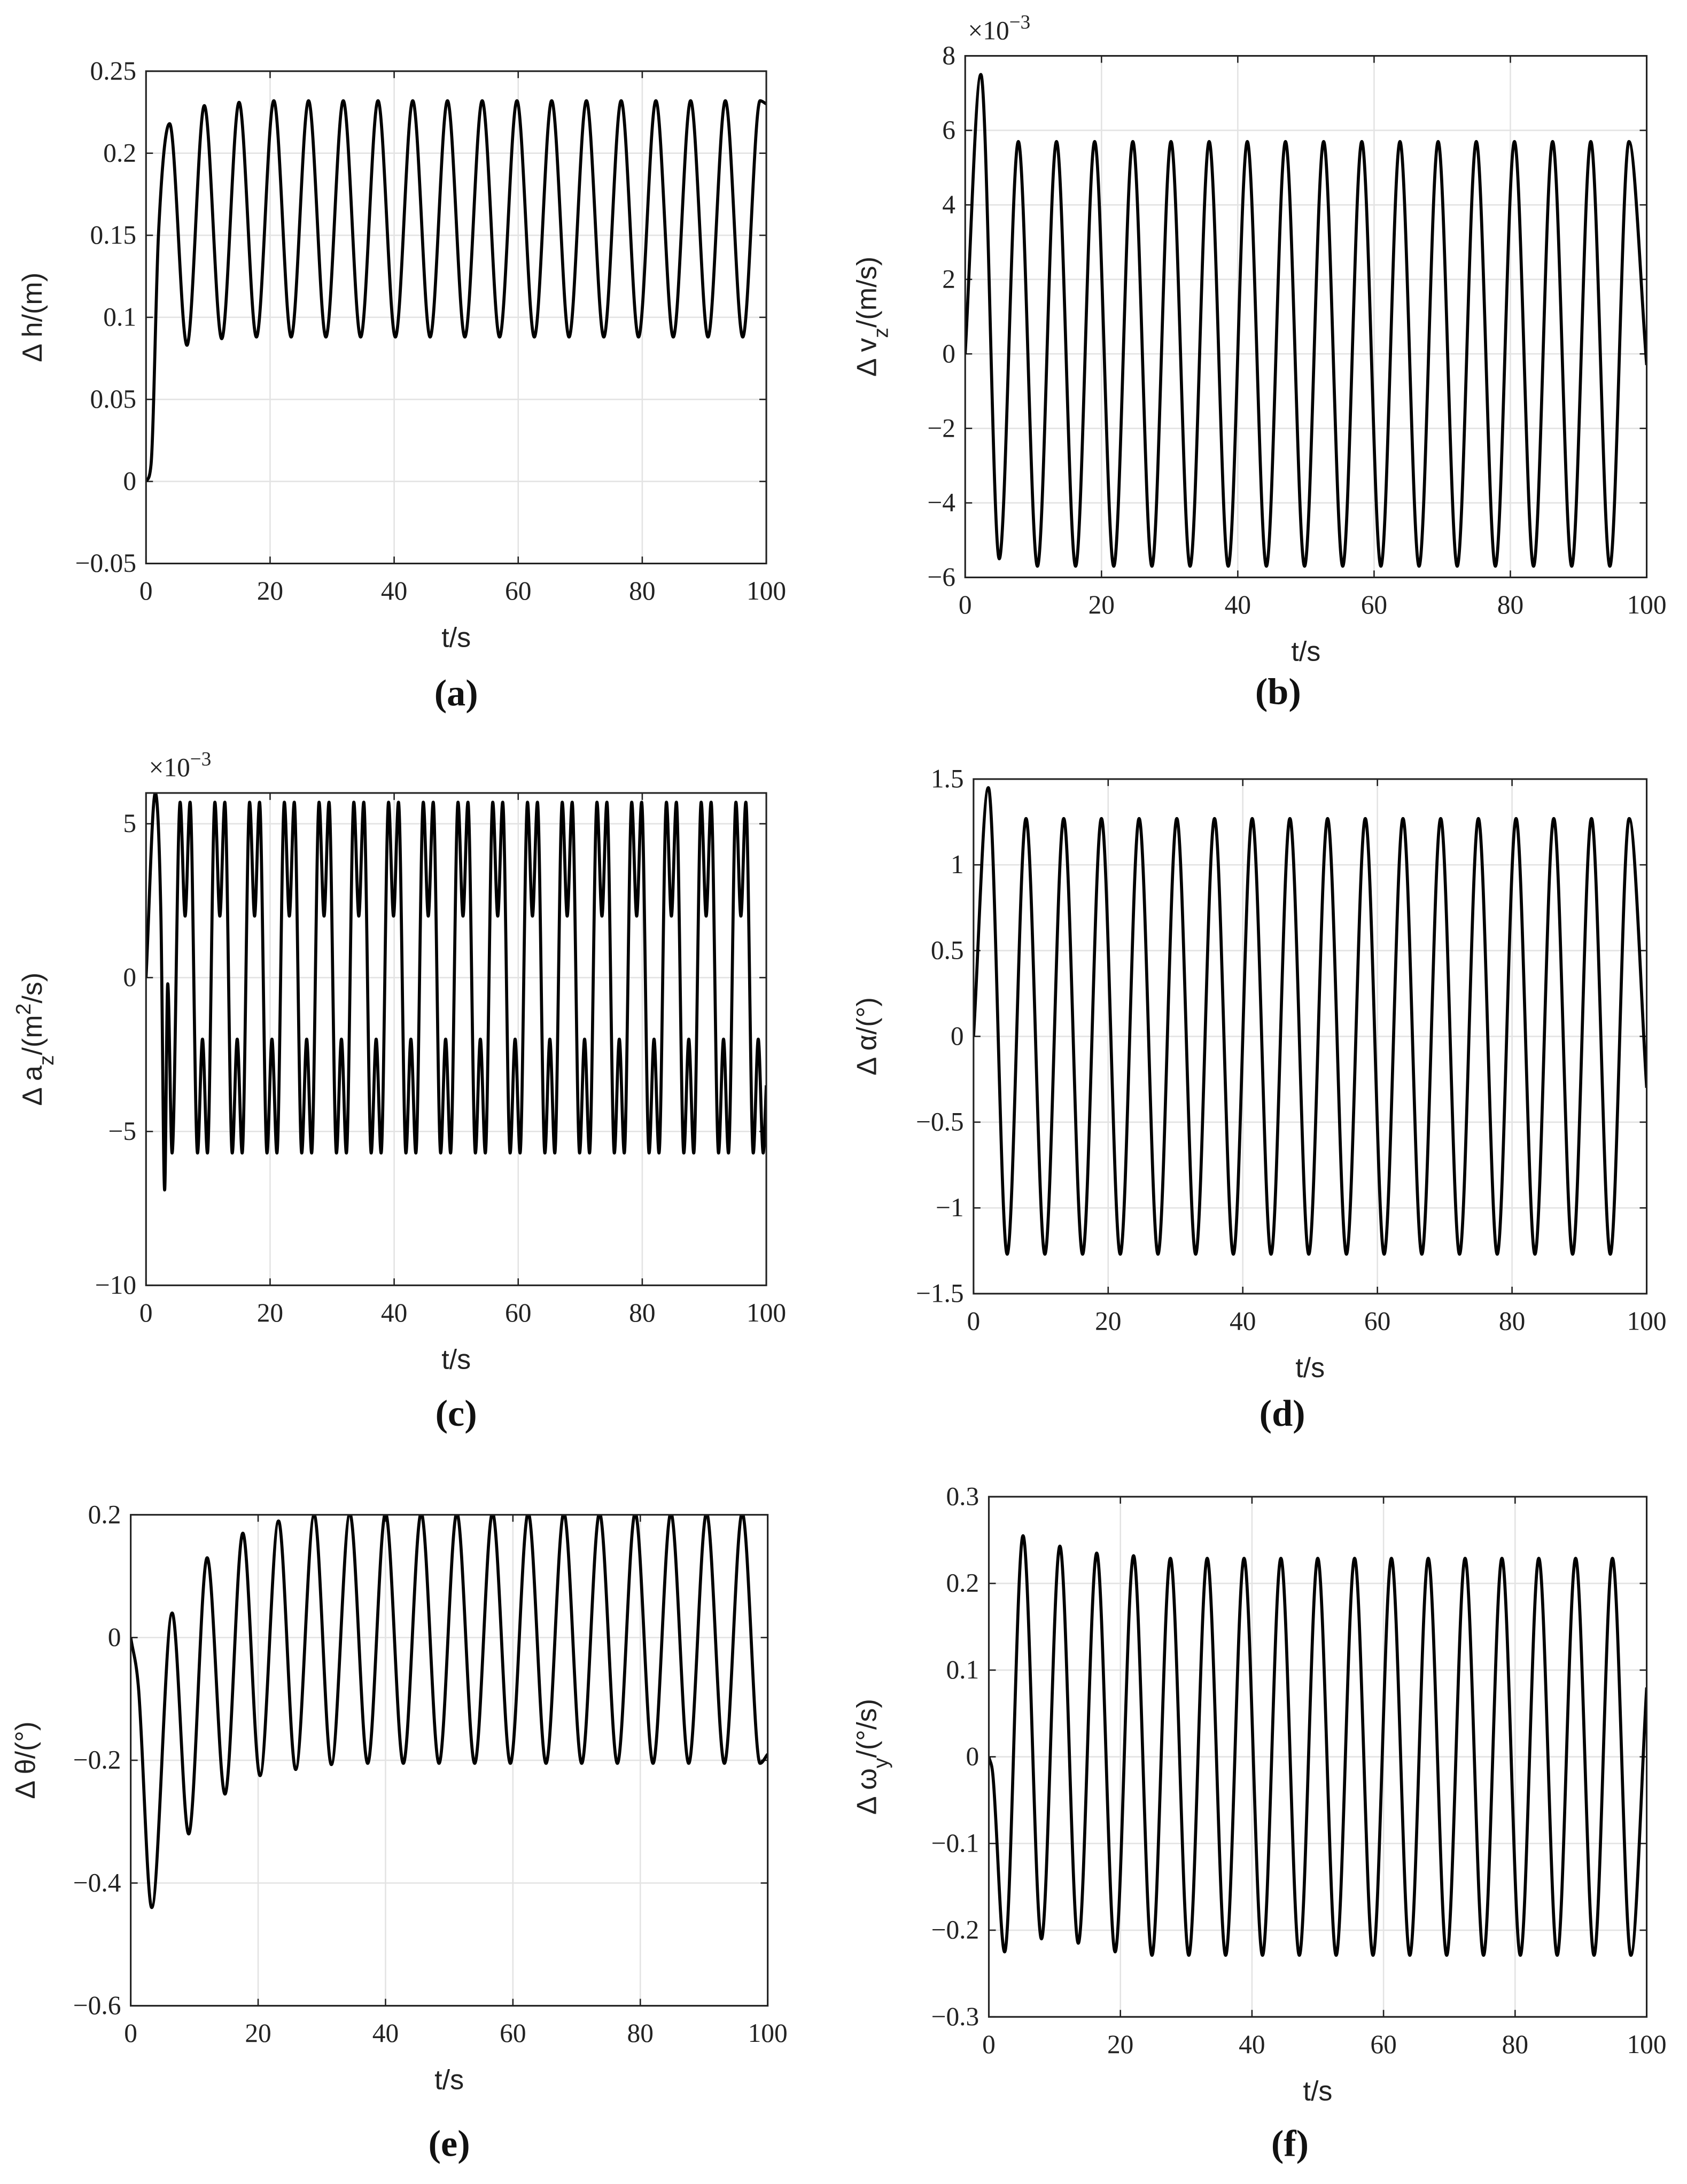 This screenshot has width=1687, height=2184. What do you see at coordinates (1278, 692) in the screenshot?
I see `caption: (b)` at bounding box center [1278, 692].